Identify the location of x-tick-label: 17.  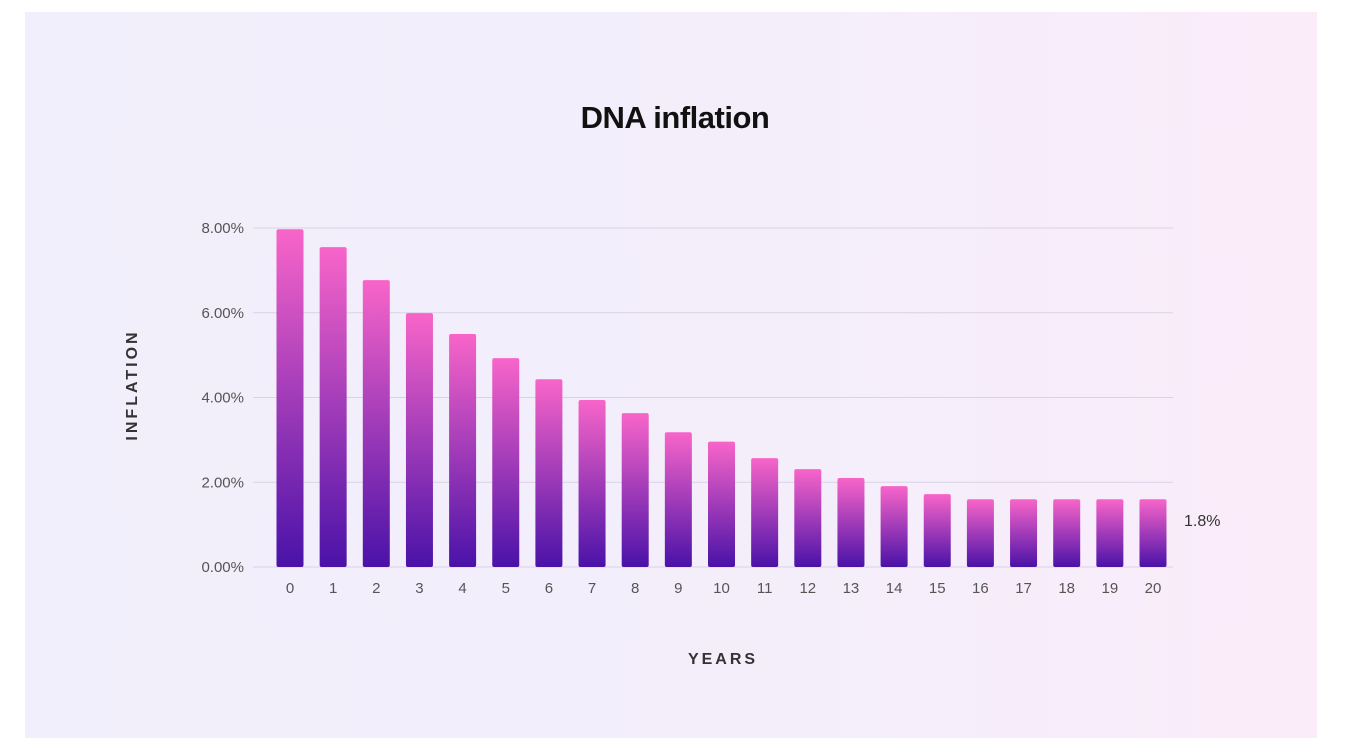
(1023, 588).